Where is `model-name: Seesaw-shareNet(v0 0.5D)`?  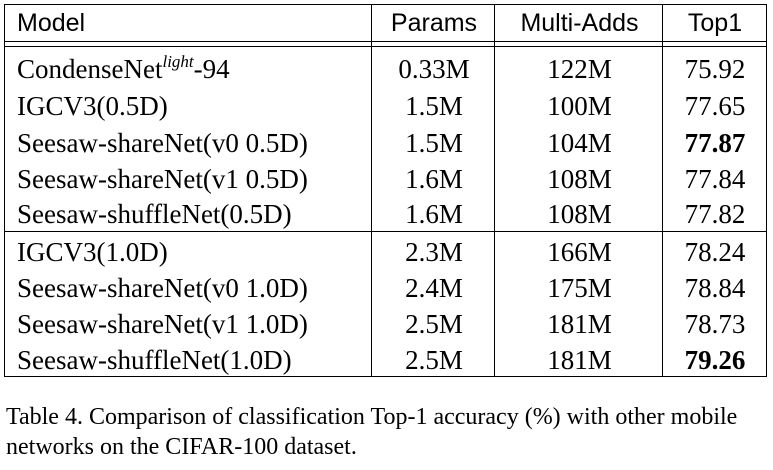
model-name: Seesaw-shareNet(v0 0.5D) is located at coordinates (162, 143).